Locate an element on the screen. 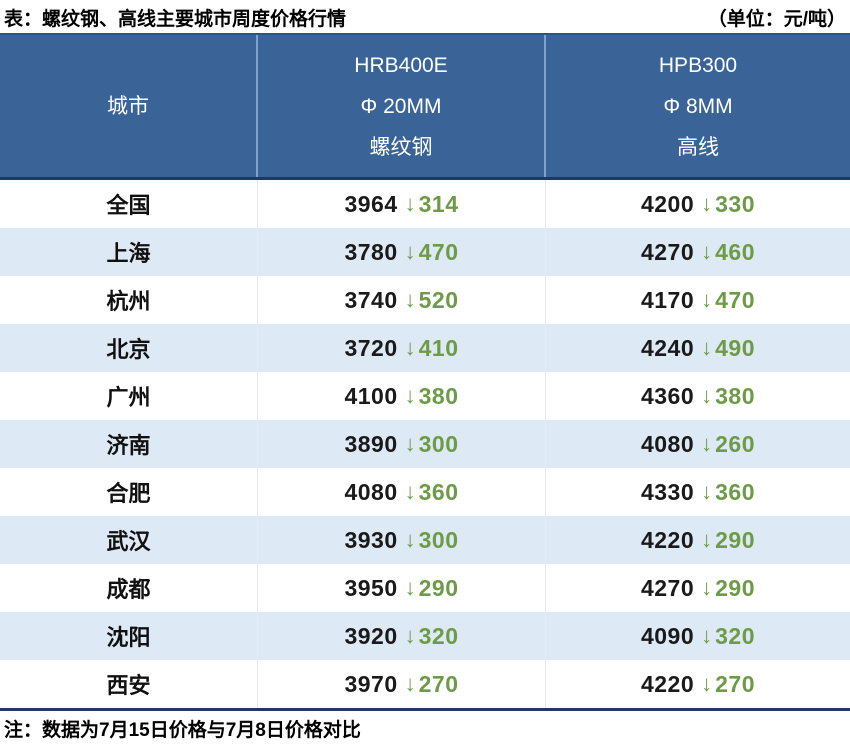  wire-change: 260 is located at coordinates (735, 443).